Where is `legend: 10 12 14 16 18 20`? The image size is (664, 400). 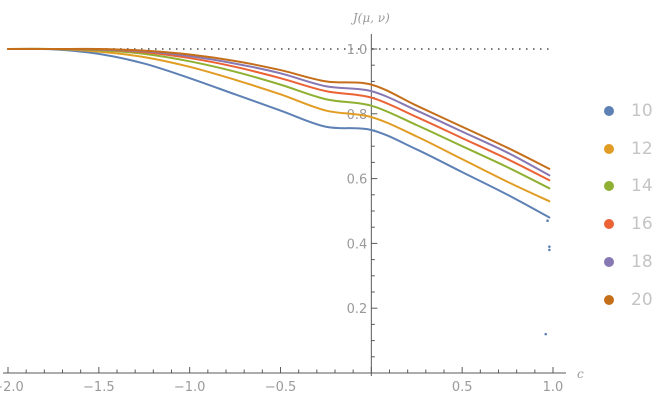 legend: 10 12 14 16 18 20 is located at coordinates (628, 205).